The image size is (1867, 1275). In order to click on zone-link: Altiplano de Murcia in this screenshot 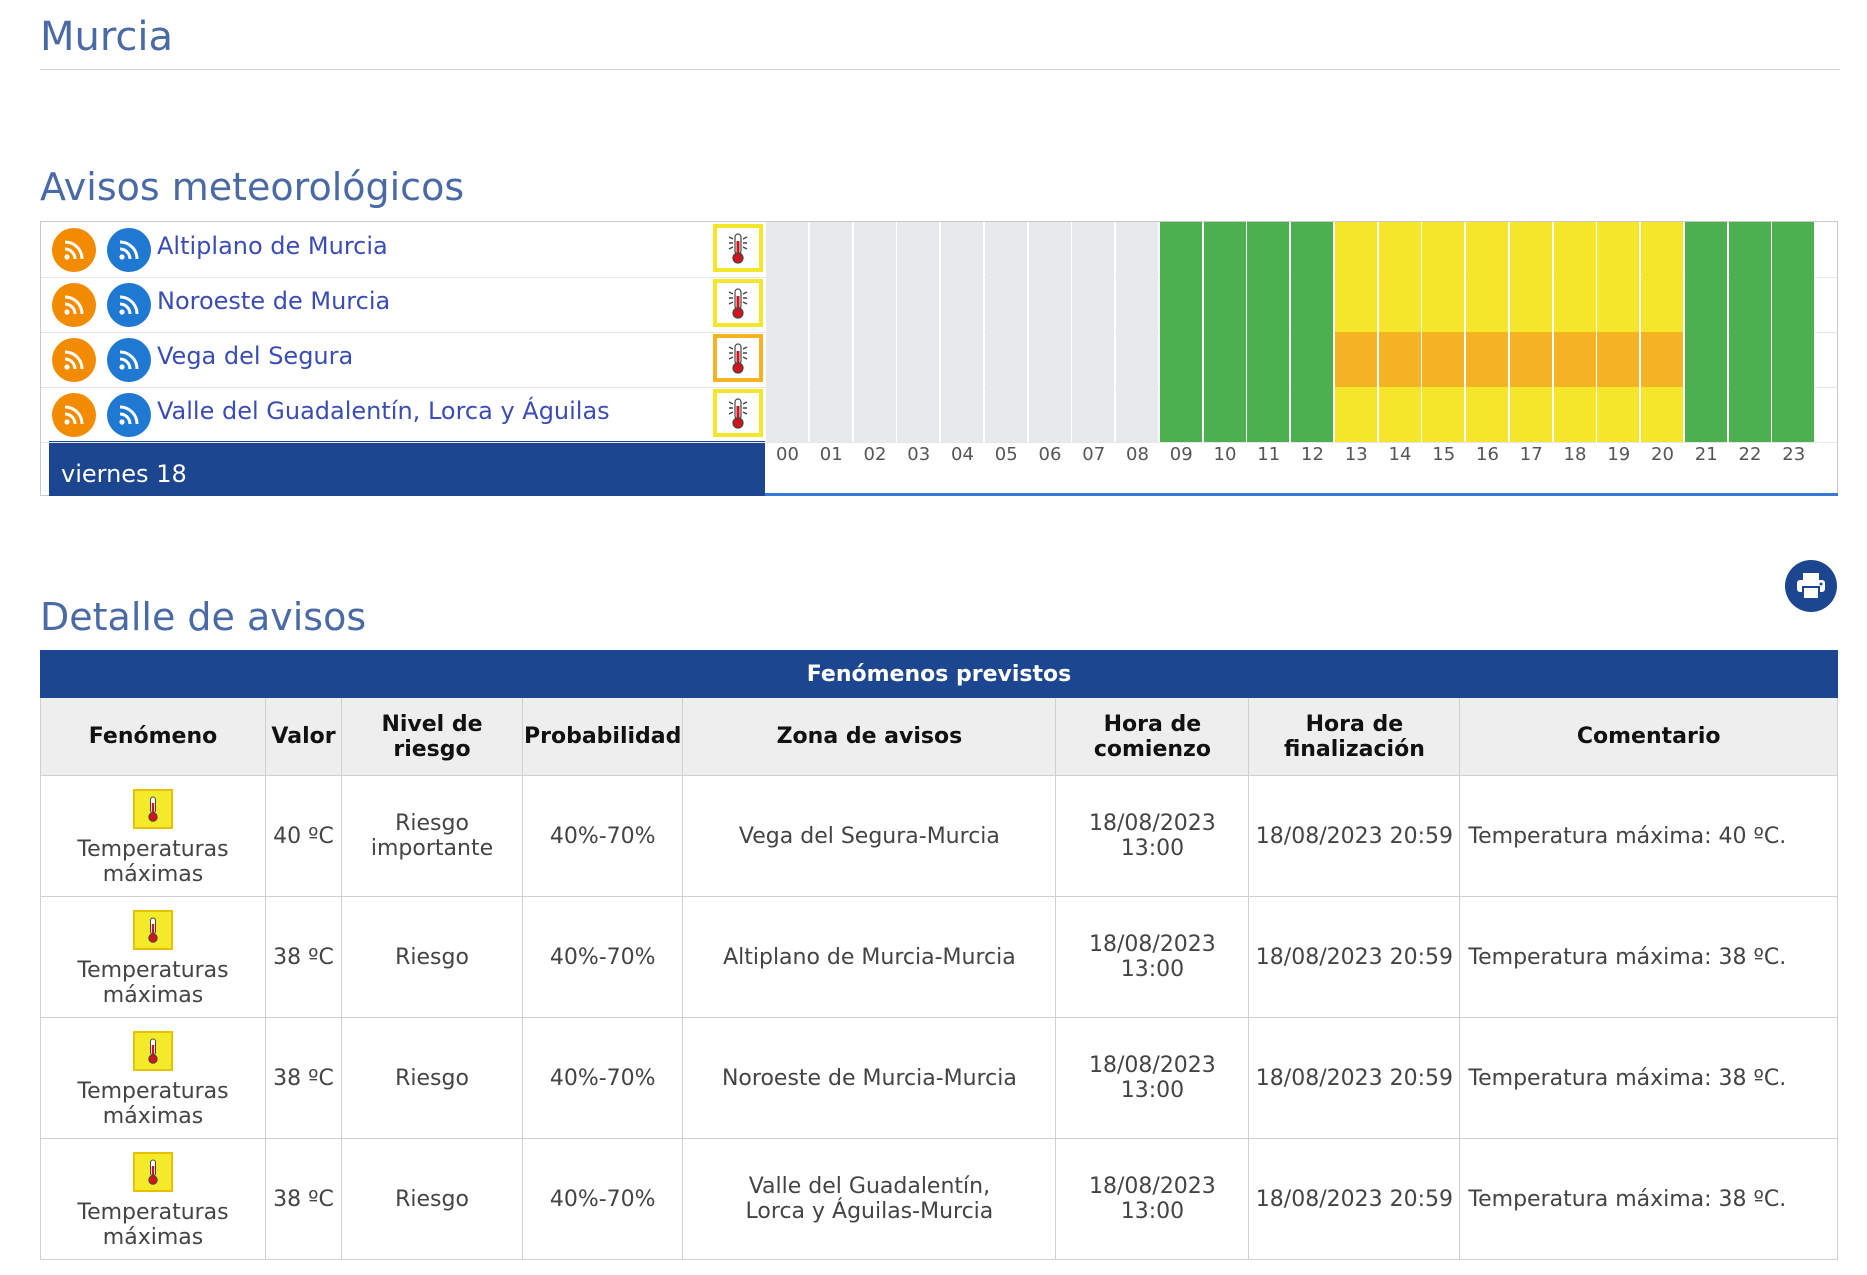, I will do `click(272, 246)`.